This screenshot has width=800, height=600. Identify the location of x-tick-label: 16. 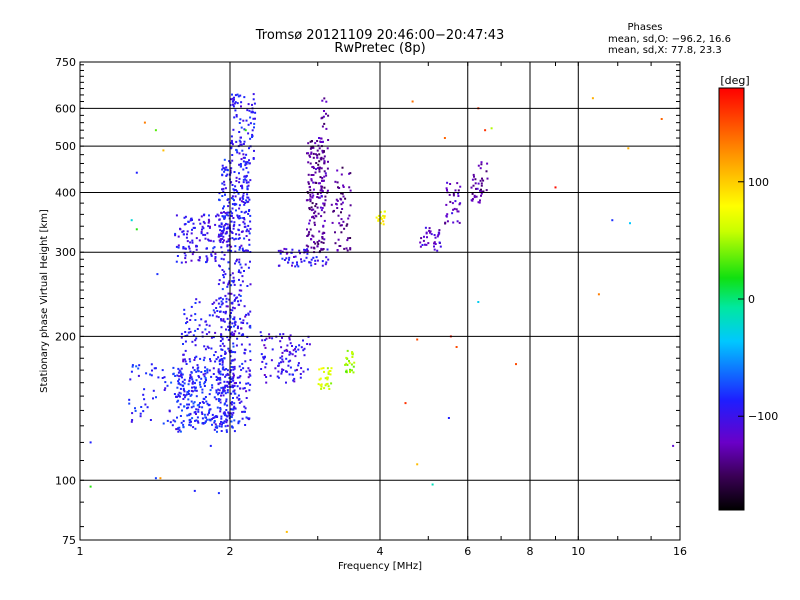
(680, 551).